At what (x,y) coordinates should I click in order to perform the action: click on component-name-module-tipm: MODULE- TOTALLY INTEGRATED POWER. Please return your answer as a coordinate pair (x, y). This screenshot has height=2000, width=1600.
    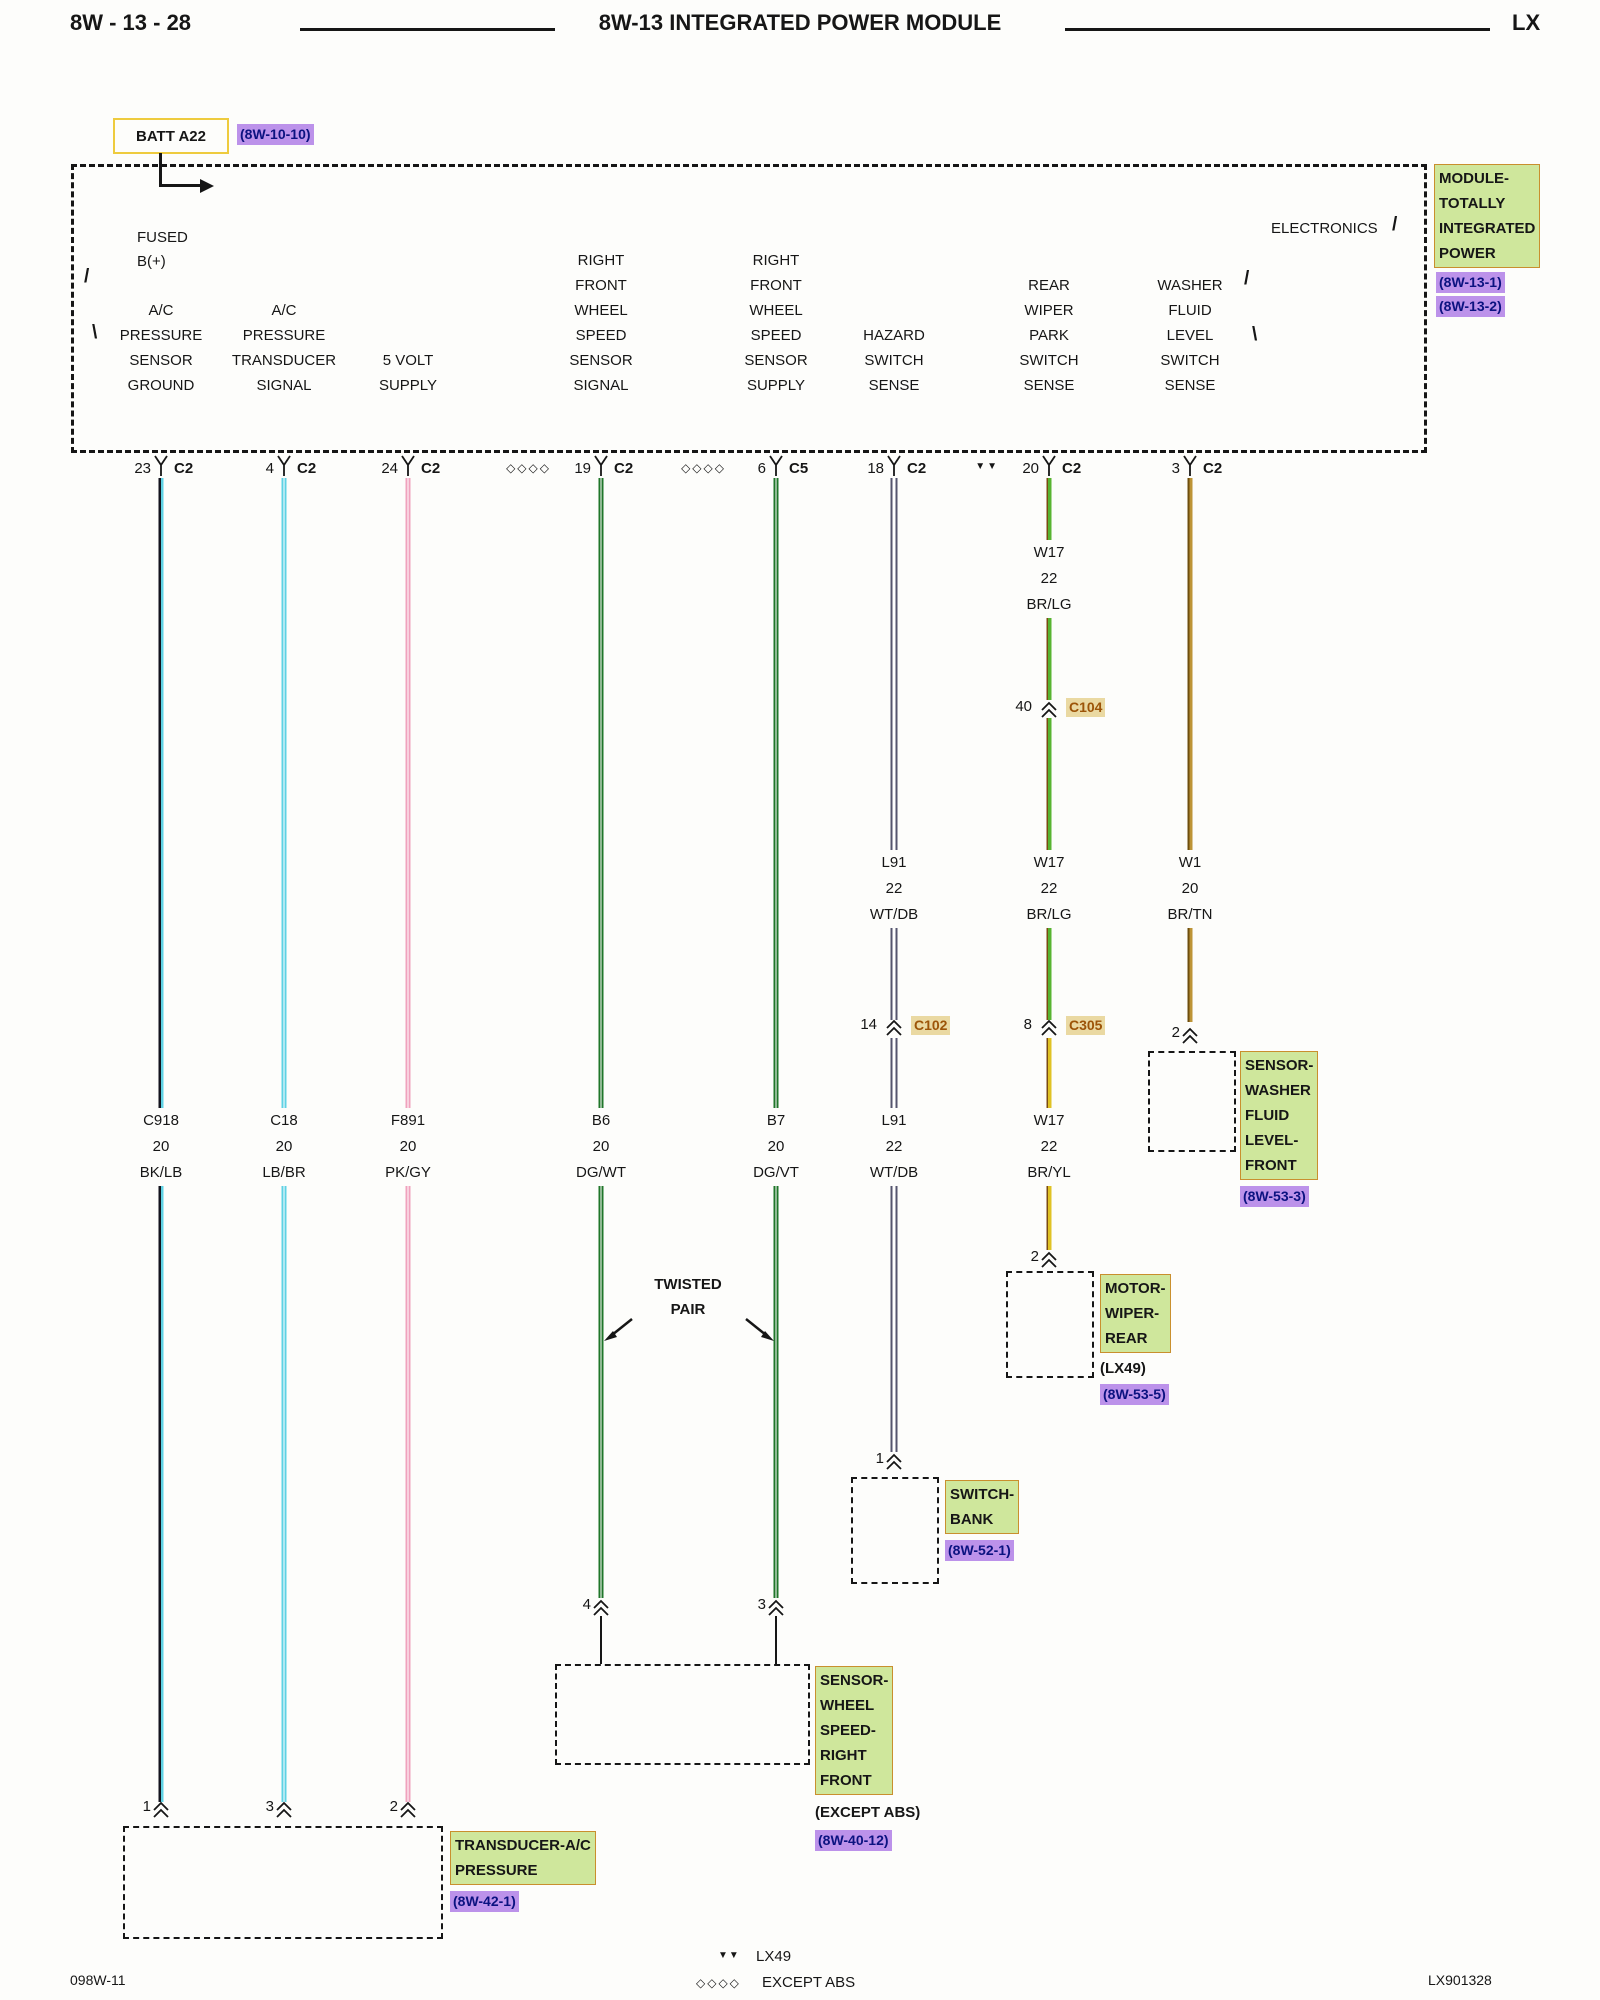
    Looking at the image, I should click on (1487, 216).